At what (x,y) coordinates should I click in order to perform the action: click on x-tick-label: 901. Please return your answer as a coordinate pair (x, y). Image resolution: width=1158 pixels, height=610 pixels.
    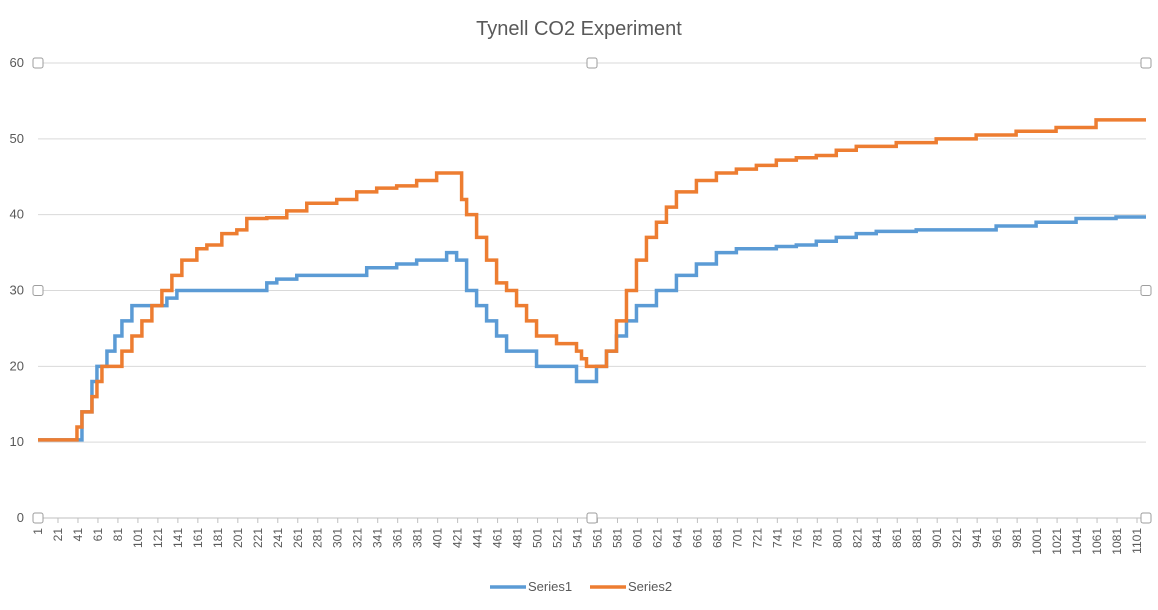
    Looking at the image, I should click on (937, 538).